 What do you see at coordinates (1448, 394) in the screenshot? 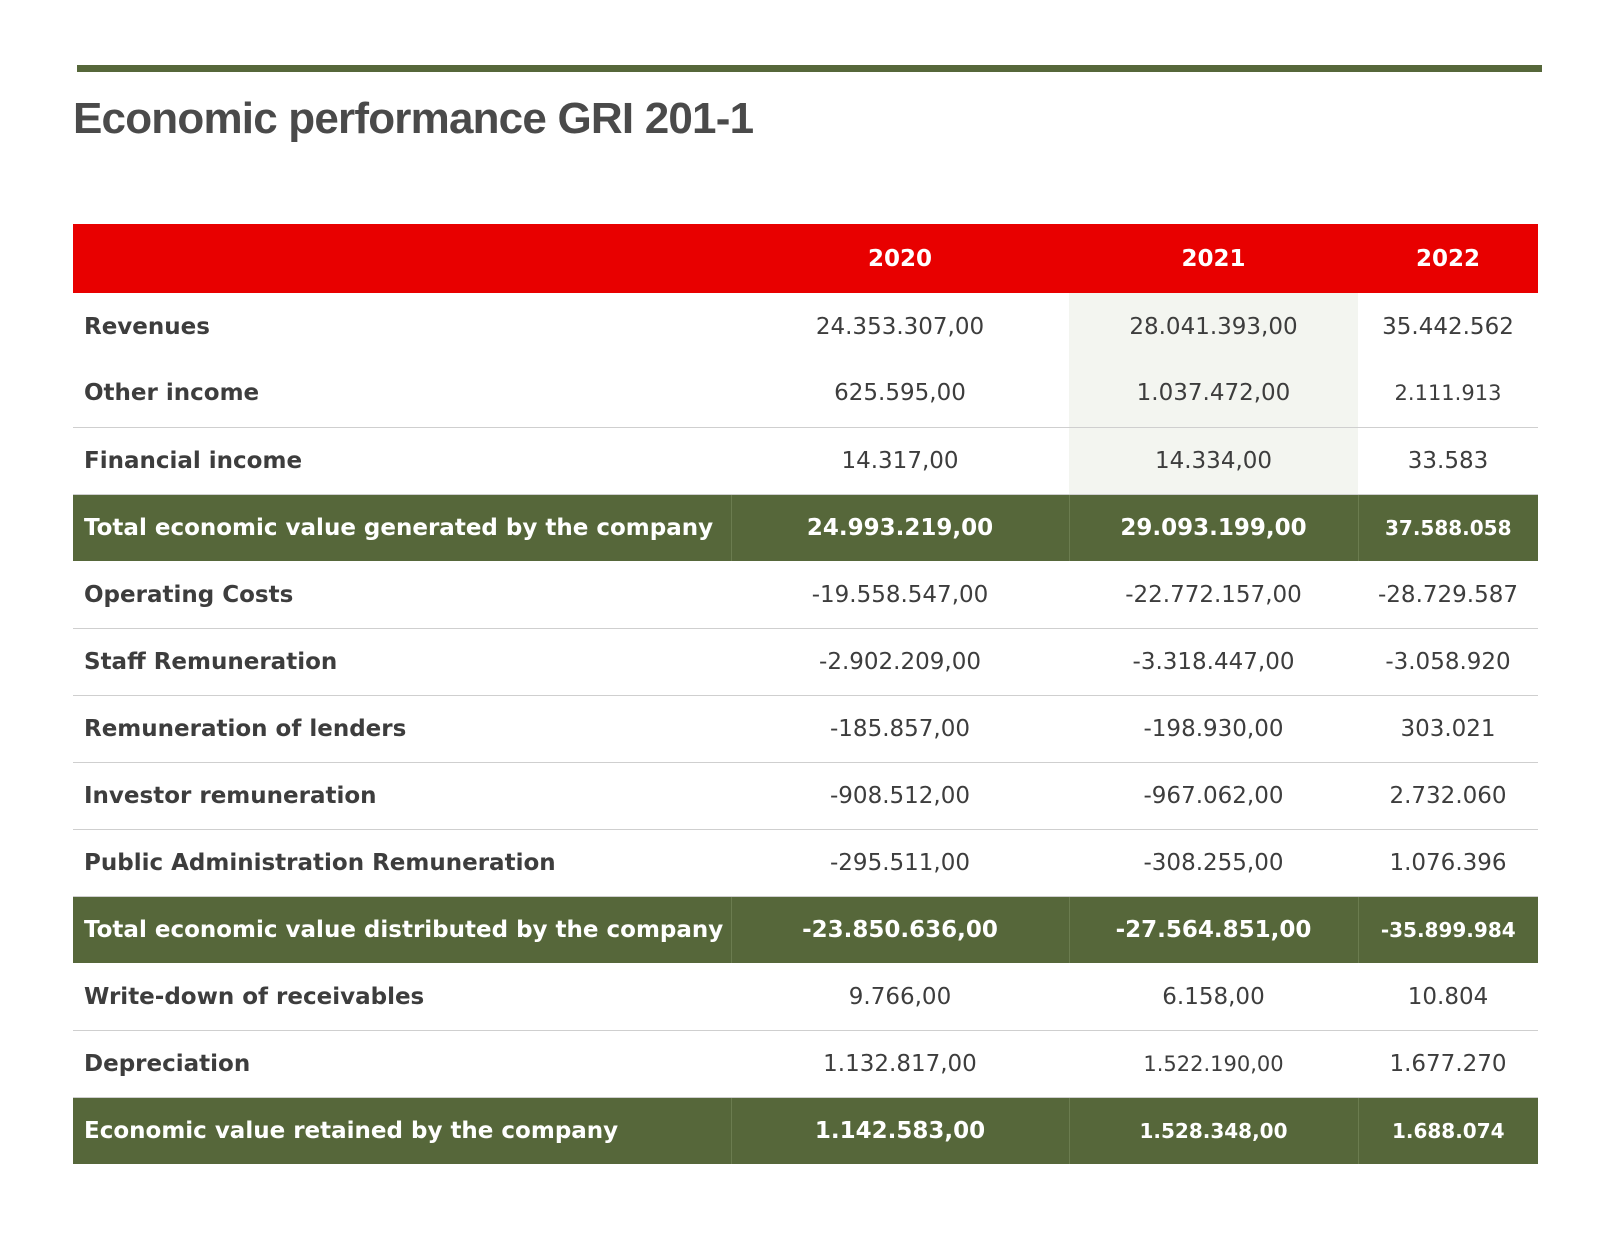
I see `value-2022: 2.111.913` at bounding box center [1448, 394].